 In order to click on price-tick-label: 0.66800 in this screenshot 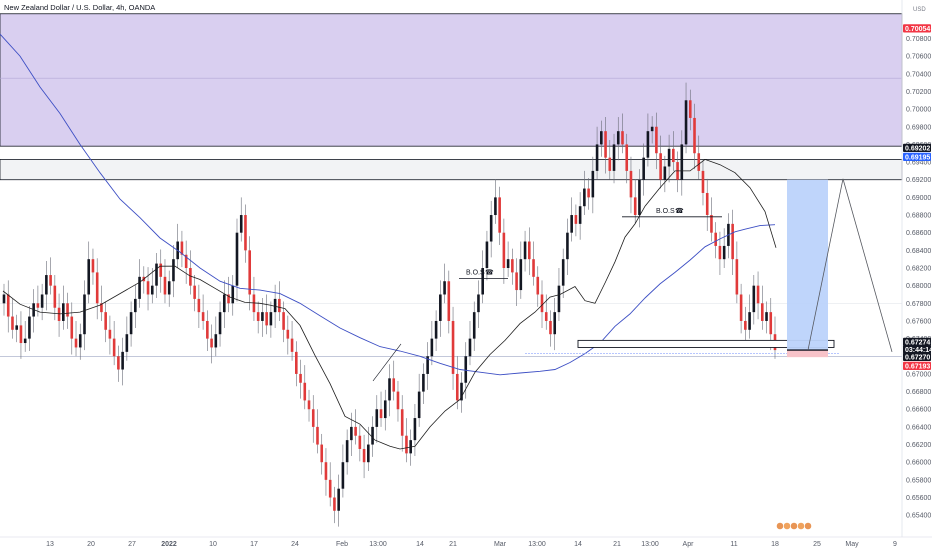, I will do `click(918, 392)`.